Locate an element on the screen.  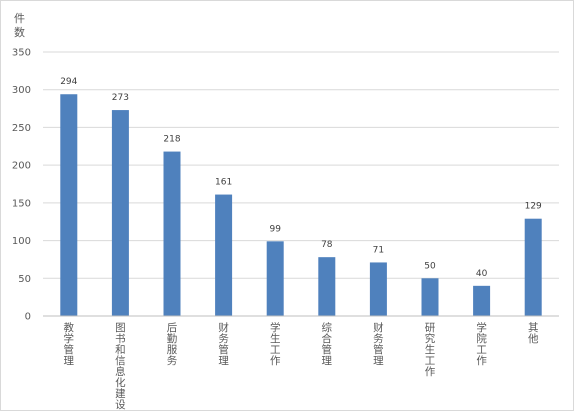
y-tick-label: 0 is located at coordinates (28, 317).